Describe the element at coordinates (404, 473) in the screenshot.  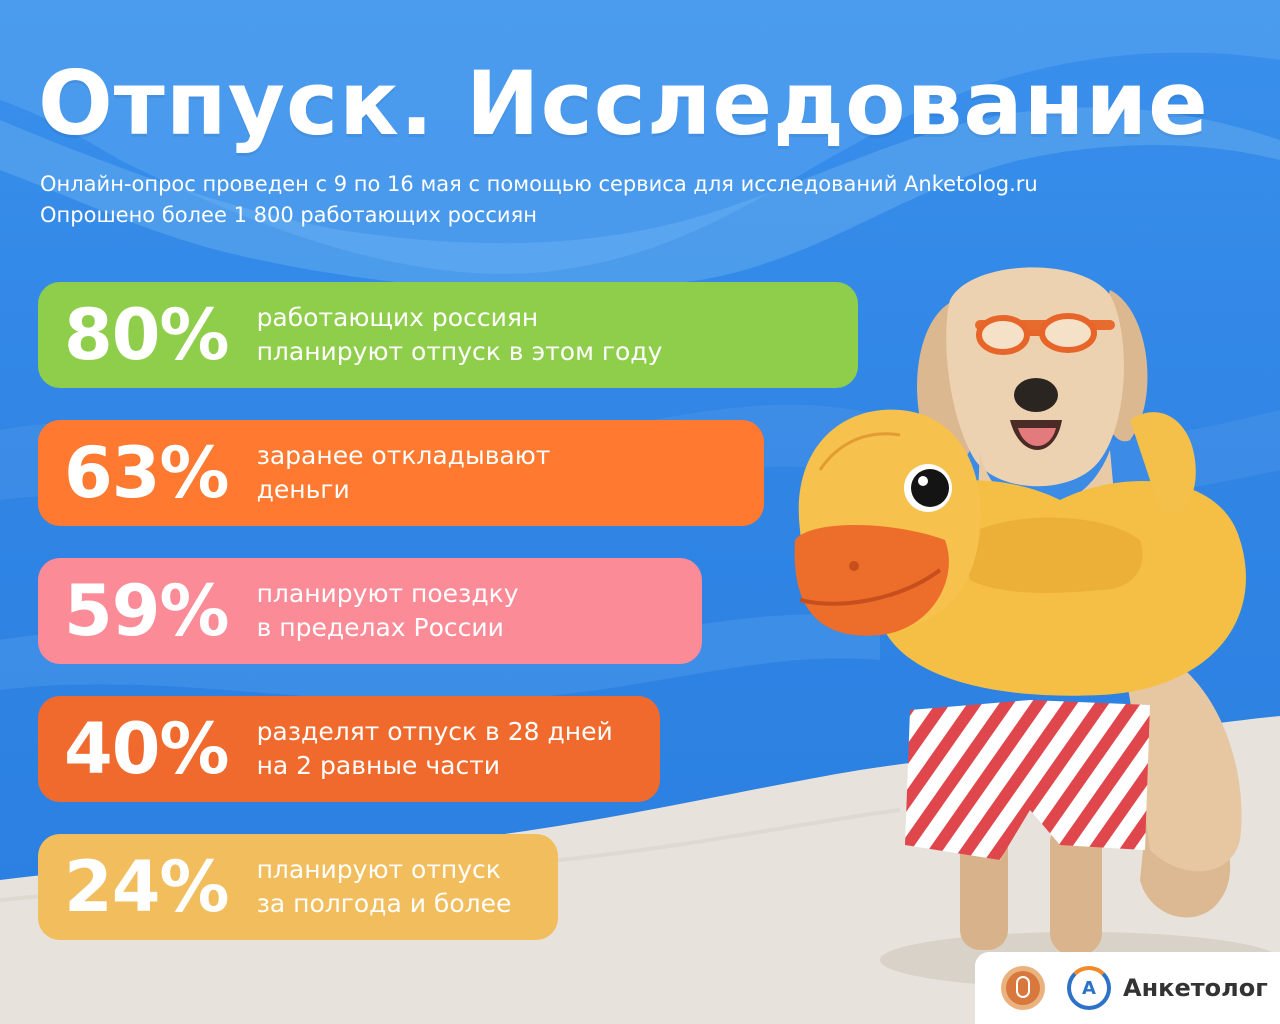
I see `stat-description: заранее откладывают деньги` at that location.